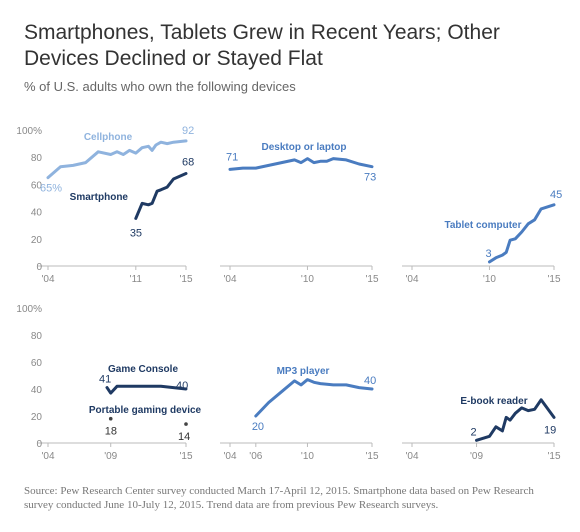 The image size is (580, 532). Describe the element at coordinates (550, 430) in the screenshot. I see `e-book-reader-end-label: 19` at that location.